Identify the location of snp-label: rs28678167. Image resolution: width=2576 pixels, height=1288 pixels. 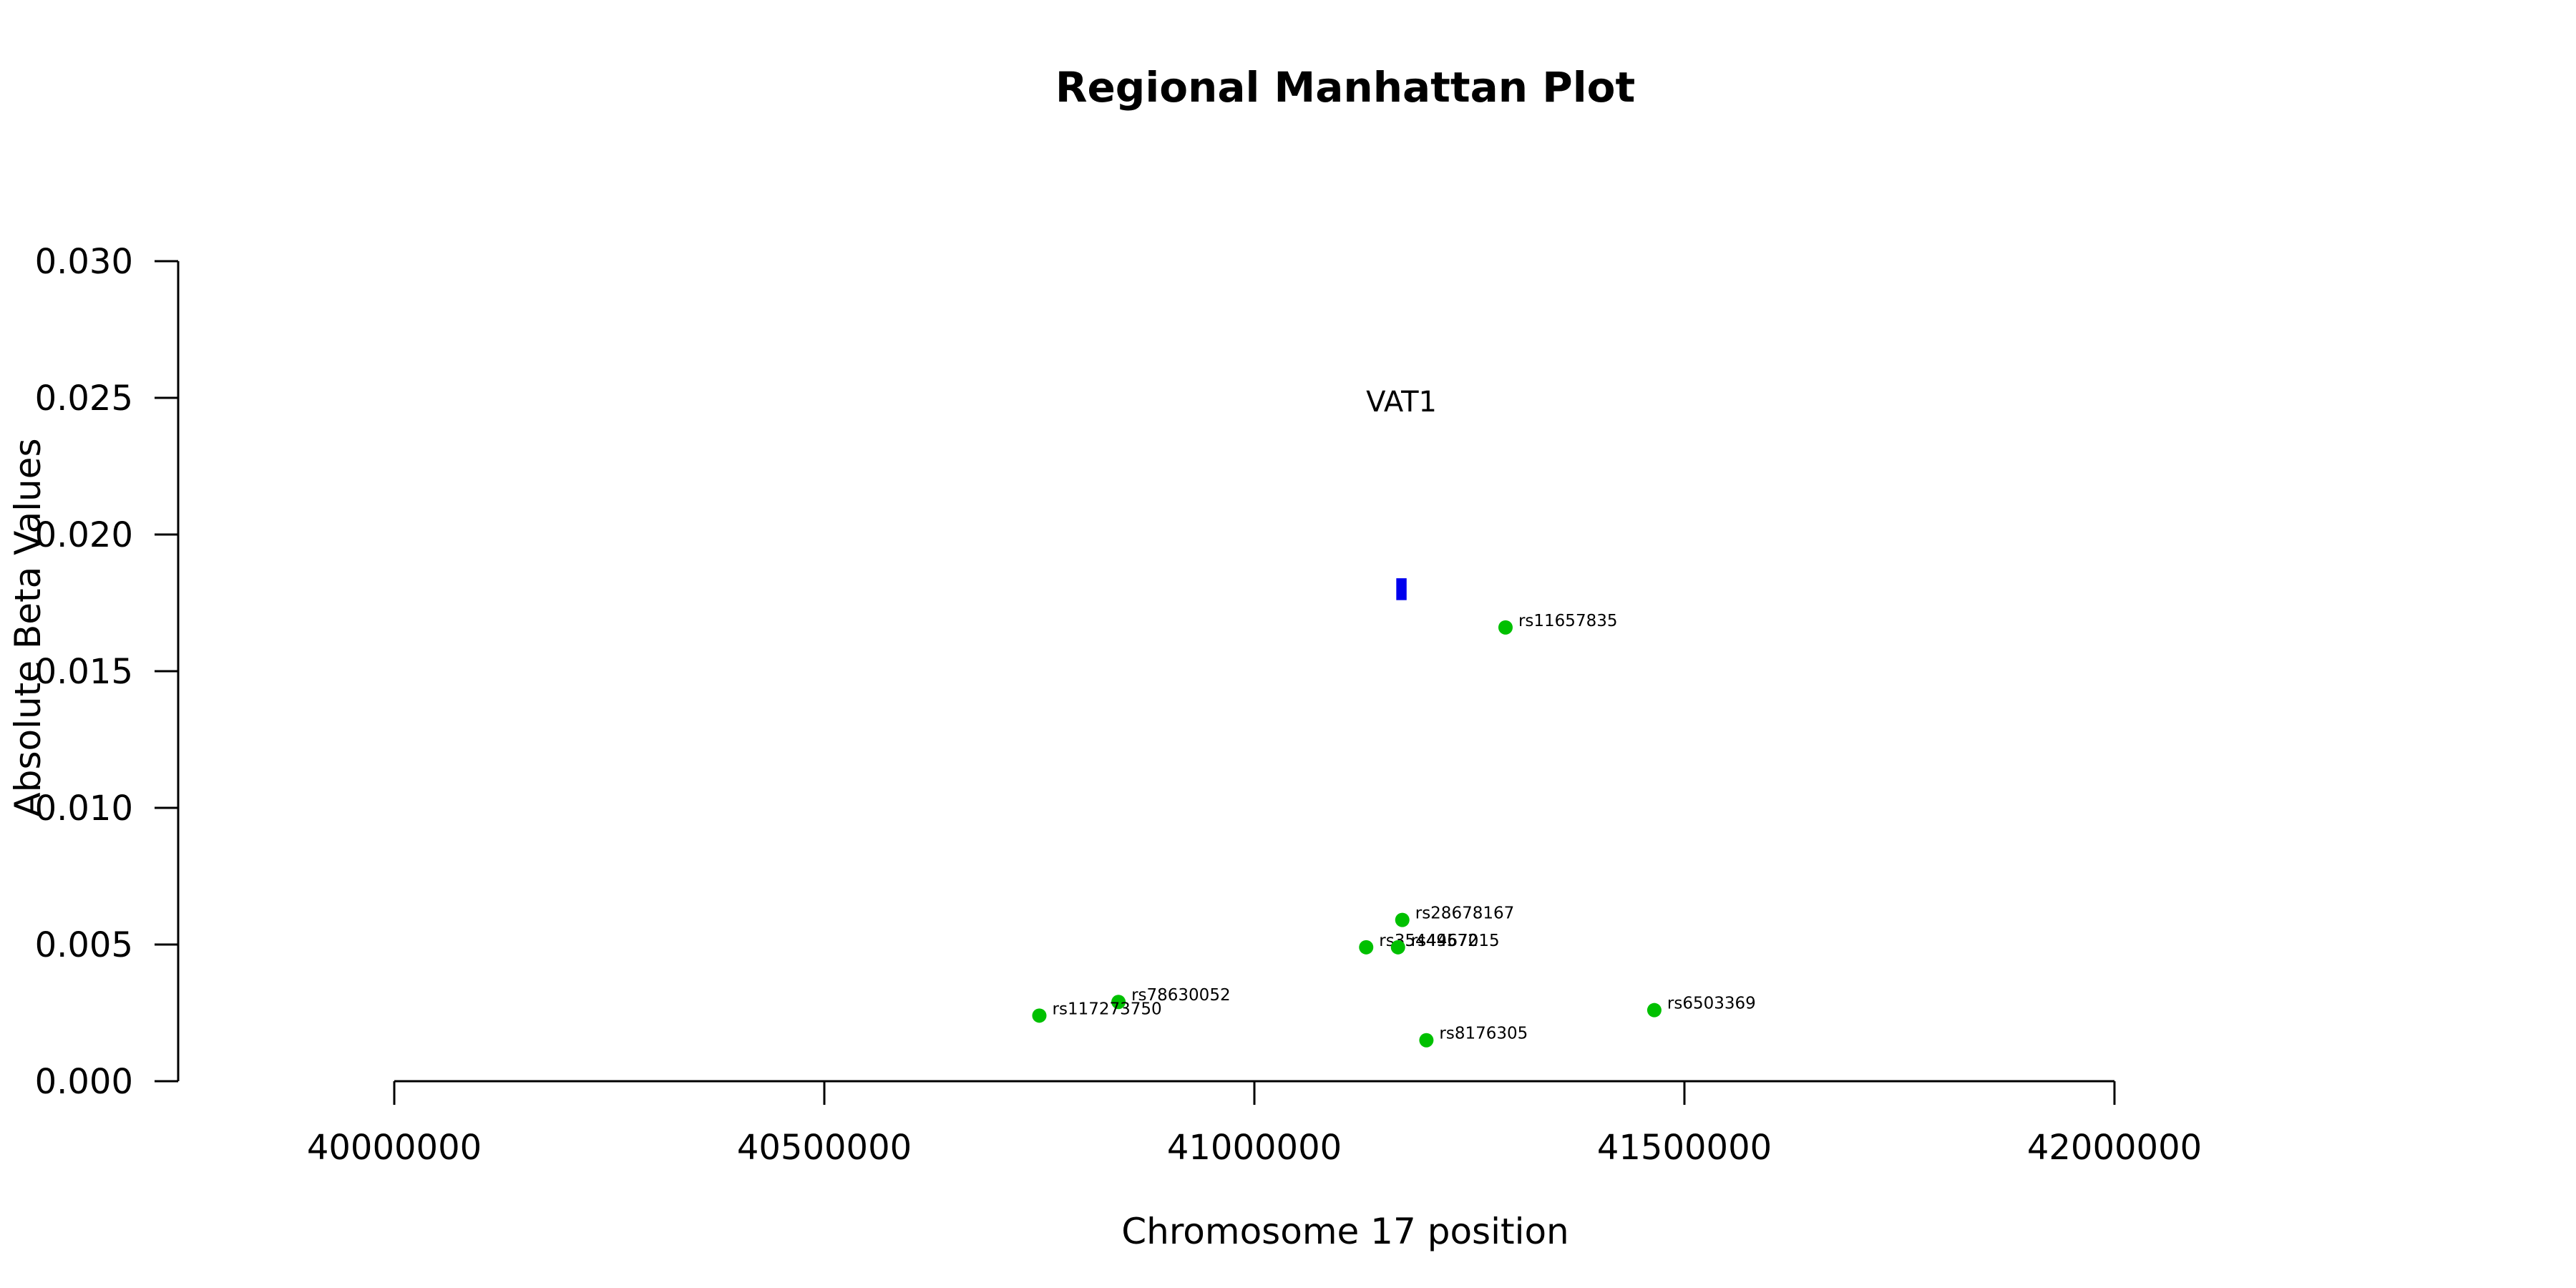
(1465, 913).